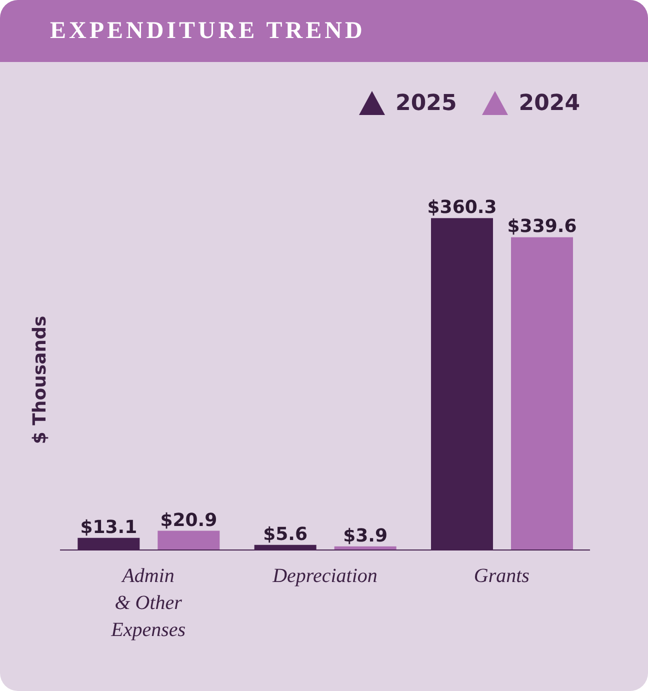 This screenshot has height=691, width=648. I want to click on data-label: $339.6, so click(542, 227).